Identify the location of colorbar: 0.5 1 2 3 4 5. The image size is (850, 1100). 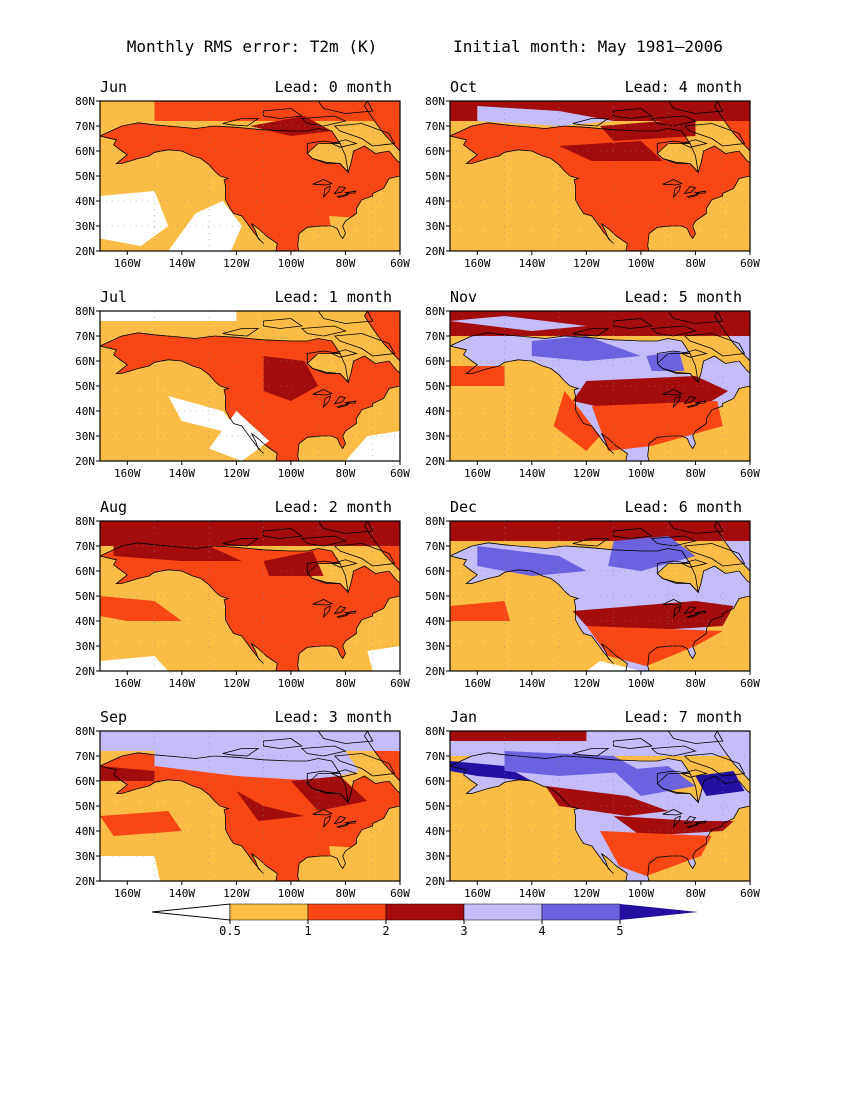
(424, 920).